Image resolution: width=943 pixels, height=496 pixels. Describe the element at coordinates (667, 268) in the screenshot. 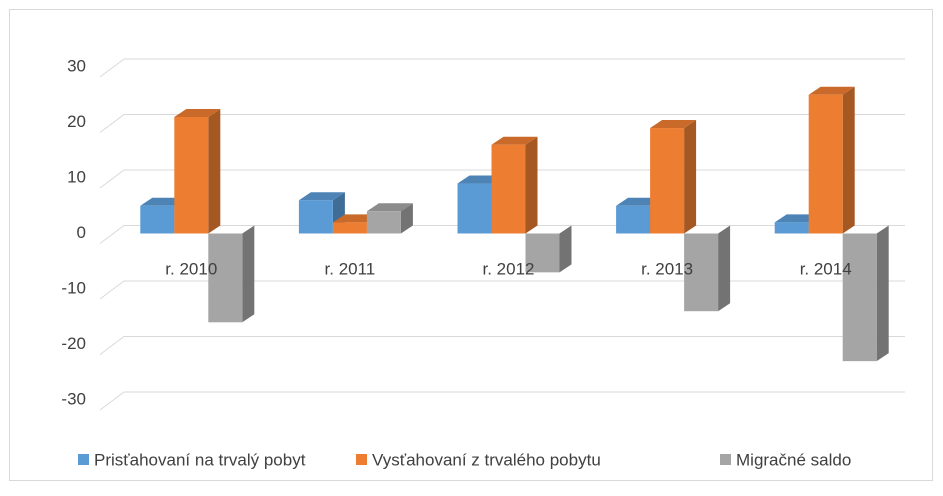

I see `x-tick-label: r. 2013` at that location.